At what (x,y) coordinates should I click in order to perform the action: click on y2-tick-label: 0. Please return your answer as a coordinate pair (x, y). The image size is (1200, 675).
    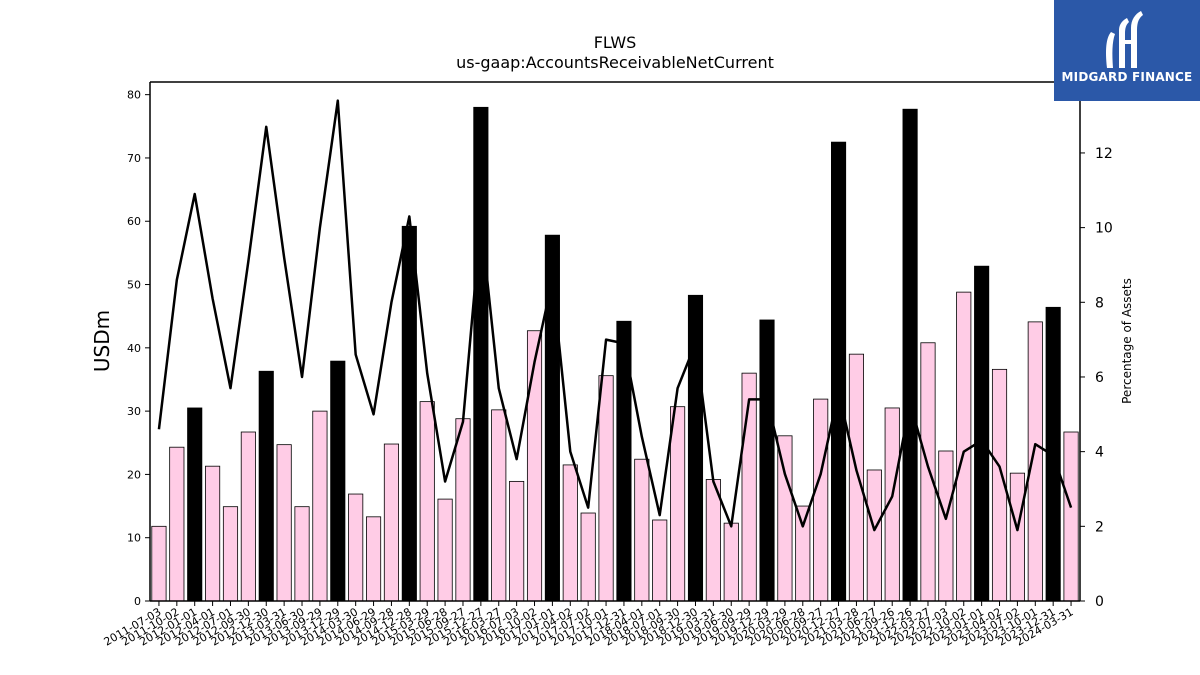
    Looking at the image, I should click on (1099, 602).